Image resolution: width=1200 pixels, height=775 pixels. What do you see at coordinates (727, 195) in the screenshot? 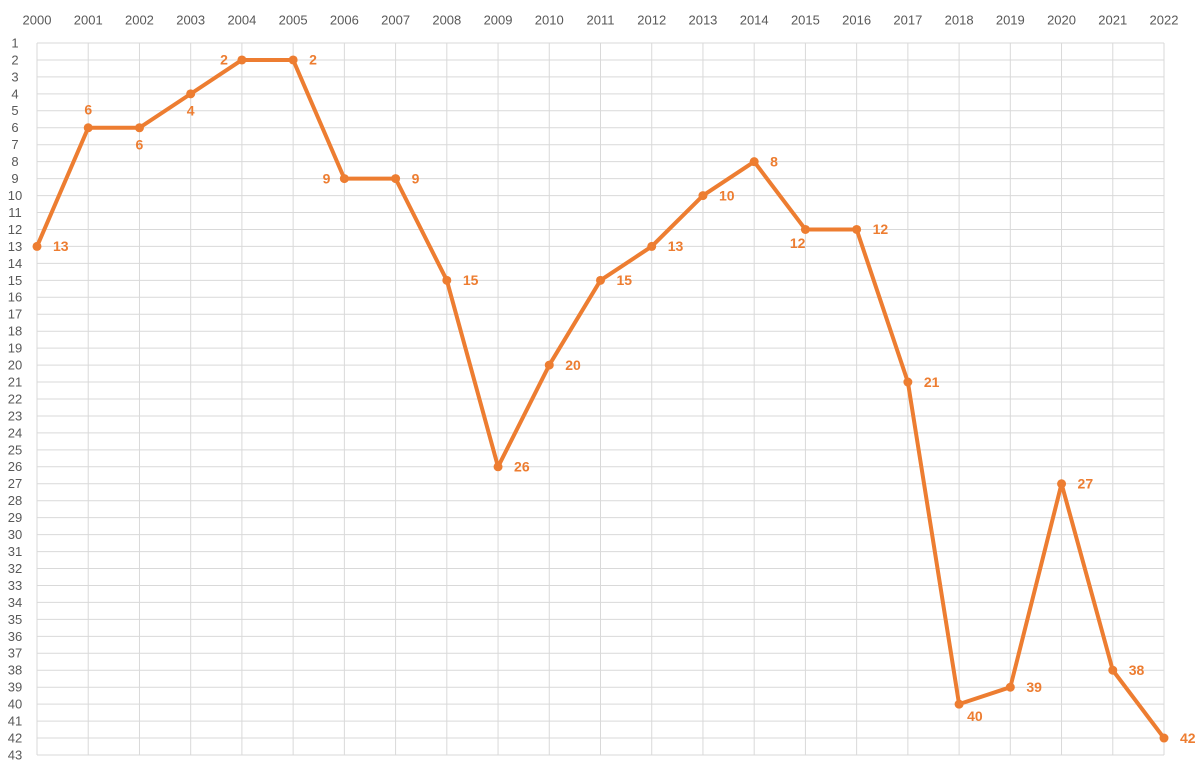
I see `data-label: 10` at bounding box center [727, 195].